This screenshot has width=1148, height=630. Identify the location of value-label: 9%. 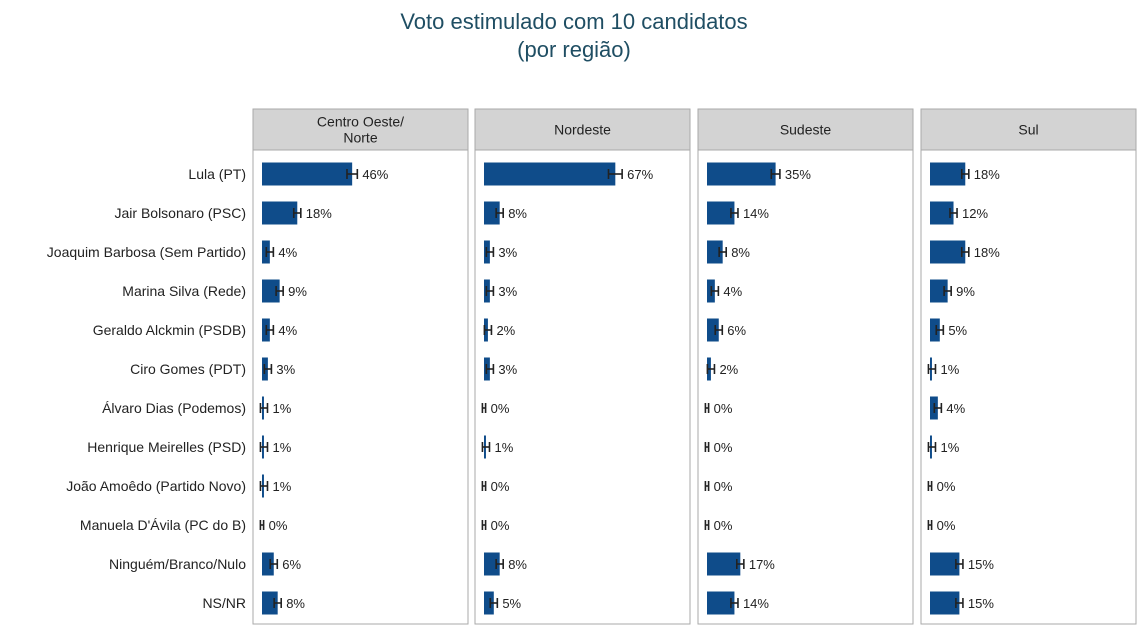
(297, 291).